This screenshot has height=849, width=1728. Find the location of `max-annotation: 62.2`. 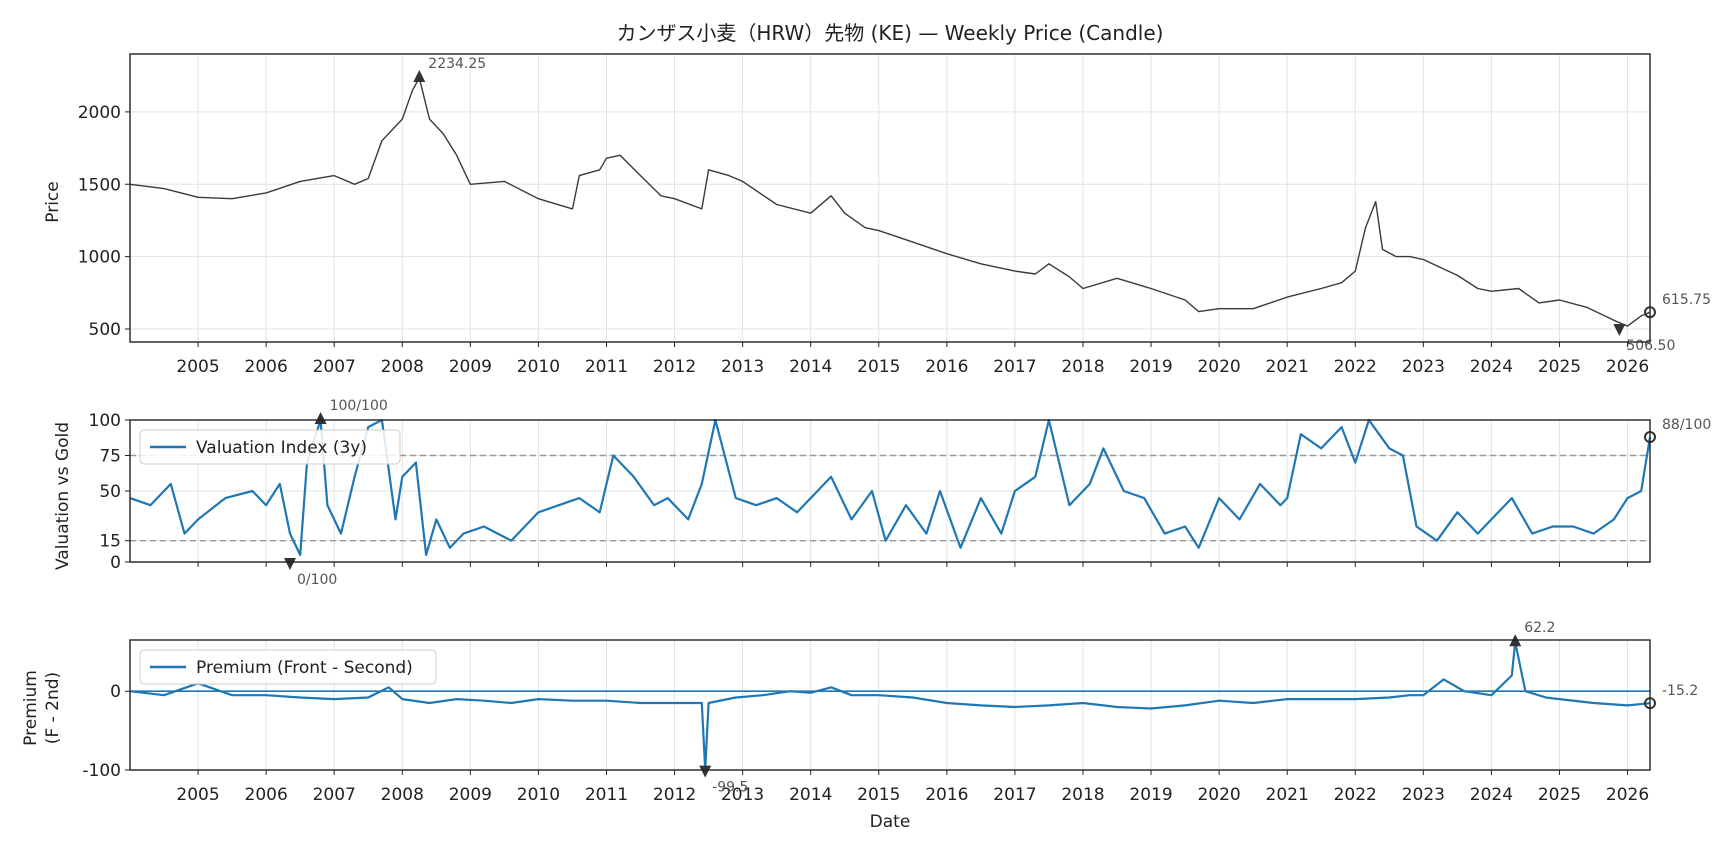

max-annotation: 62.2 is located at coordinates (1539, 628).